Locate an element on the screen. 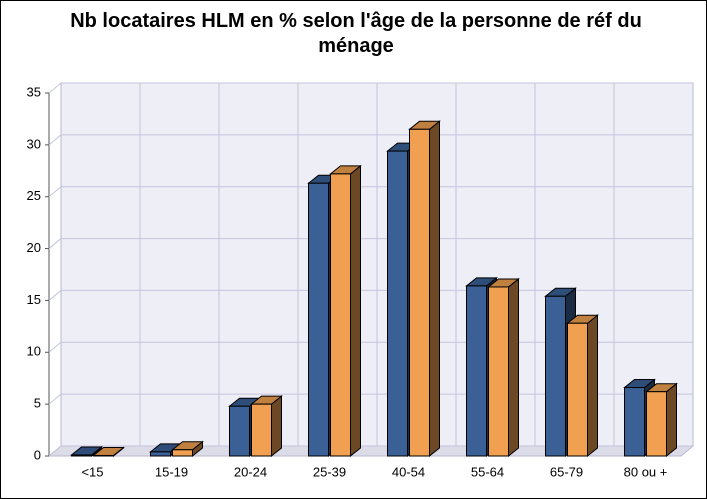  x-tick-label: 55-64 is located at coordinates (487, 471).